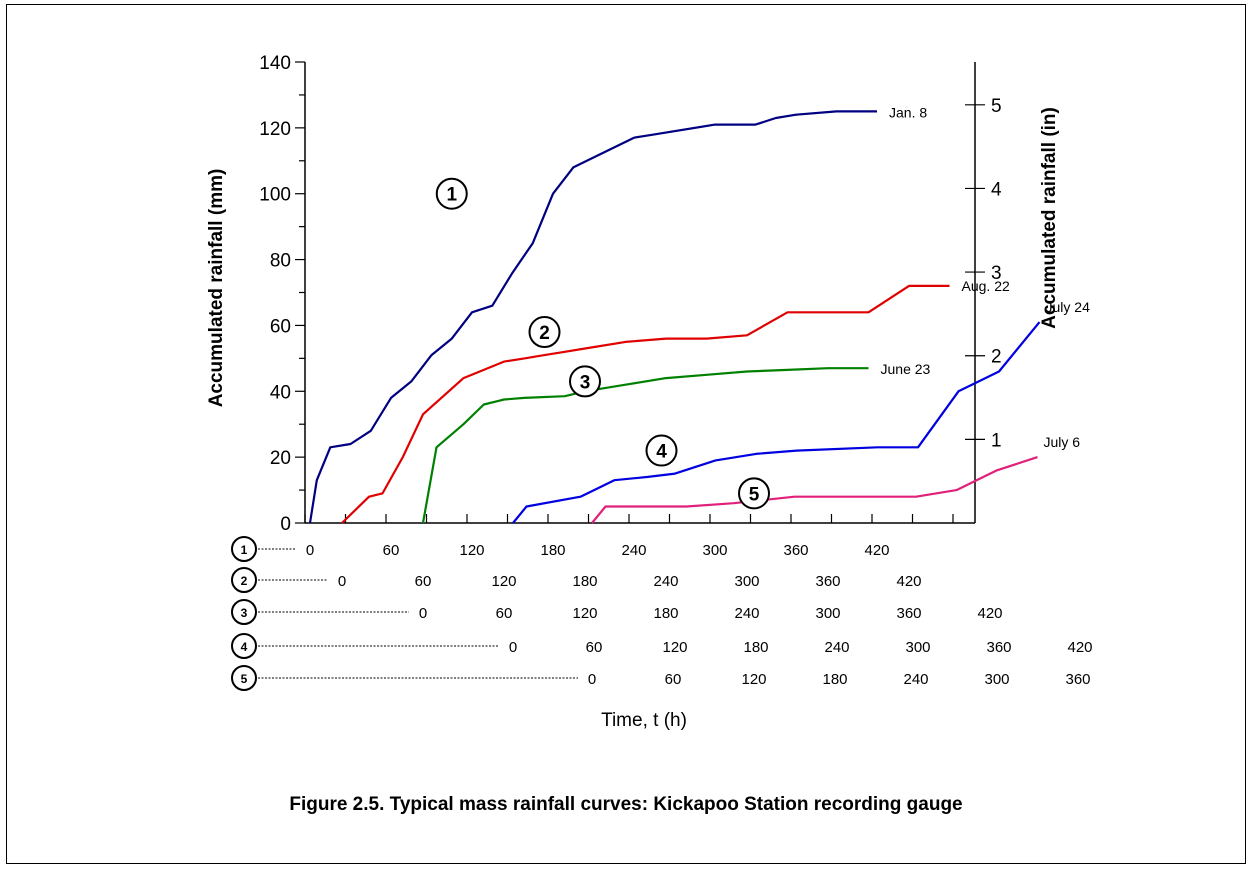  Describe the element at coordinates (275, 63) in the screenshot. I see `y-tick-label: 140` at that location.